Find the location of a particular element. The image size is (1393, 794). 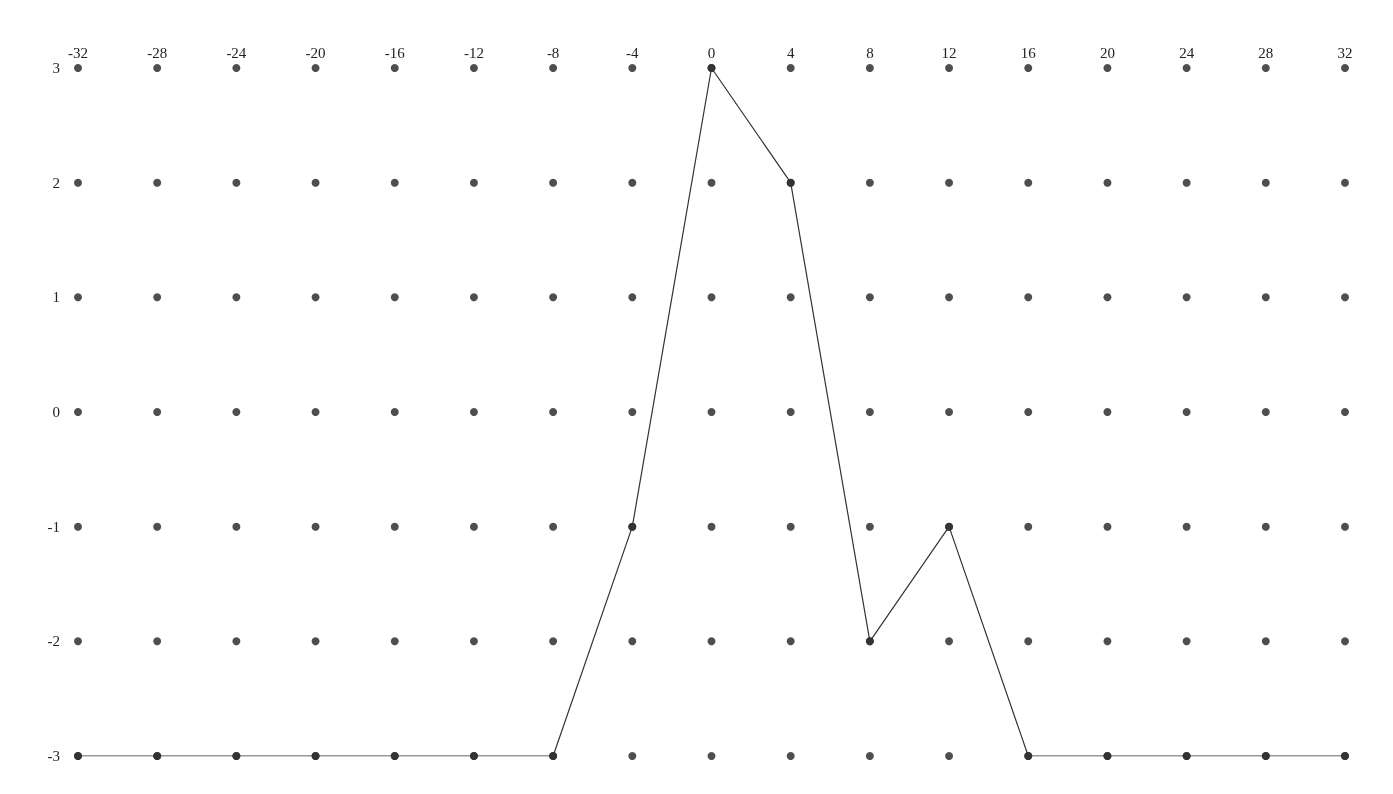

x-tick-label: -16 is located at coordinates (395, 52).